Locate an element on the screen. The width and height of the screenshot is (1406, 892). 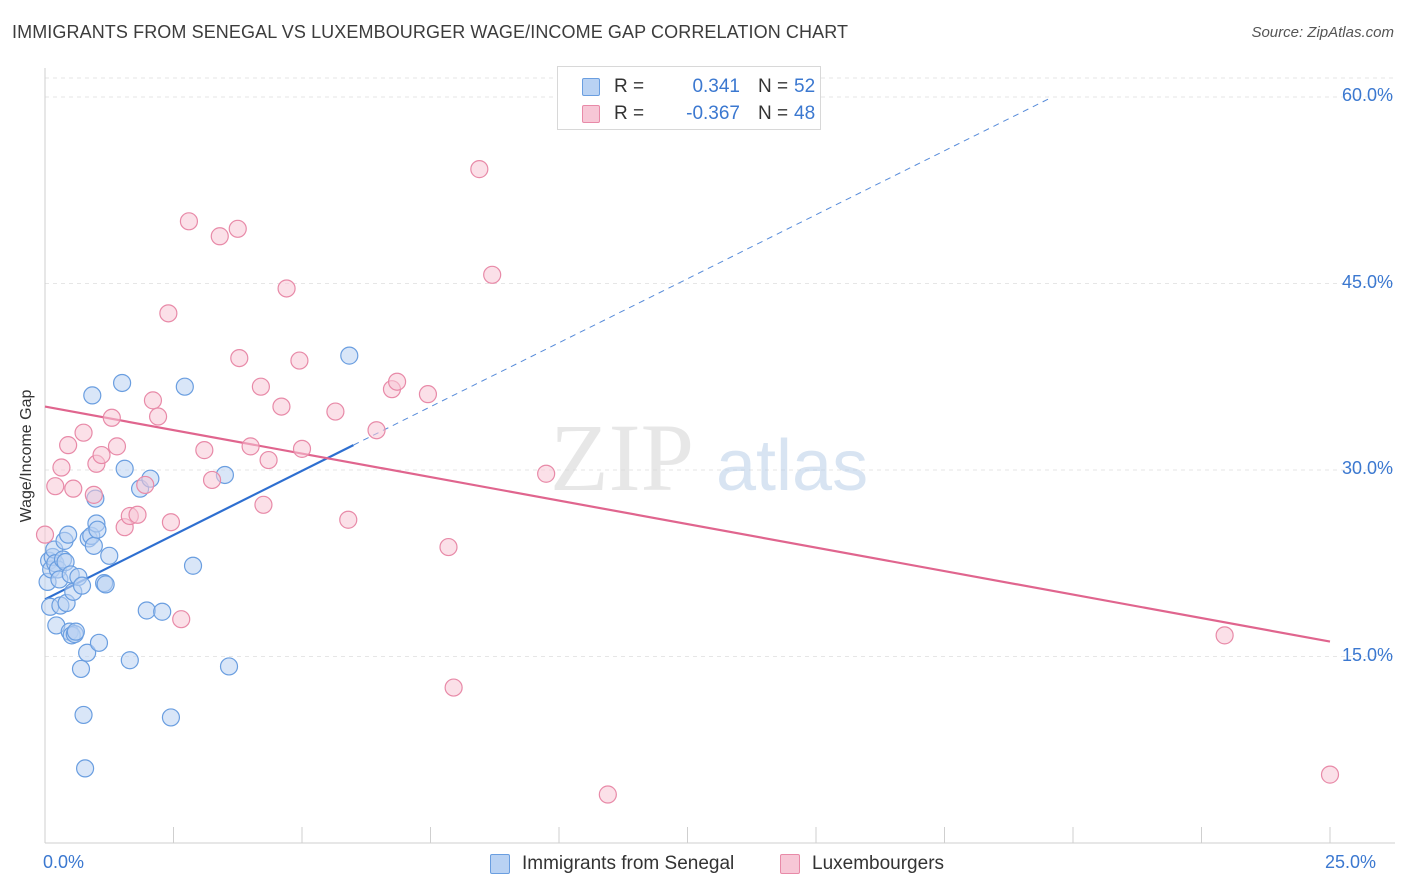
r-value: 0.341 is located at coordinates (716, 86).